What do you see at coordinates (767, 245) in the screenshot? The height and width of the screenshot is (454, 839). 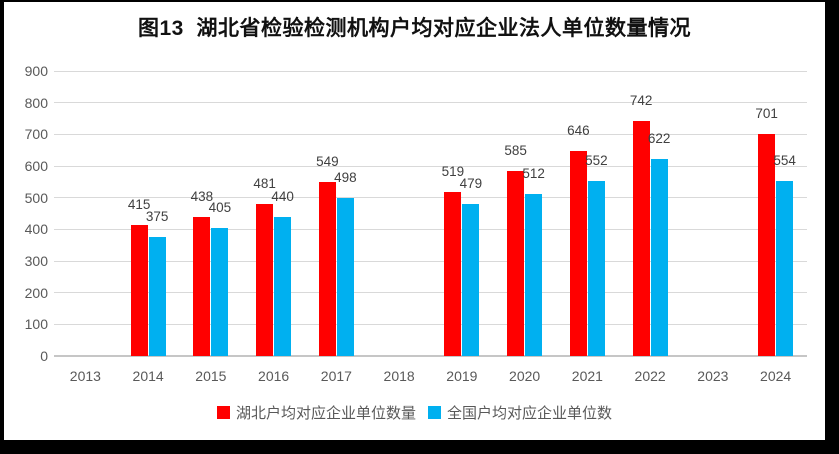 I see `bar-hubei-2024` at bounding box center [767, 245].